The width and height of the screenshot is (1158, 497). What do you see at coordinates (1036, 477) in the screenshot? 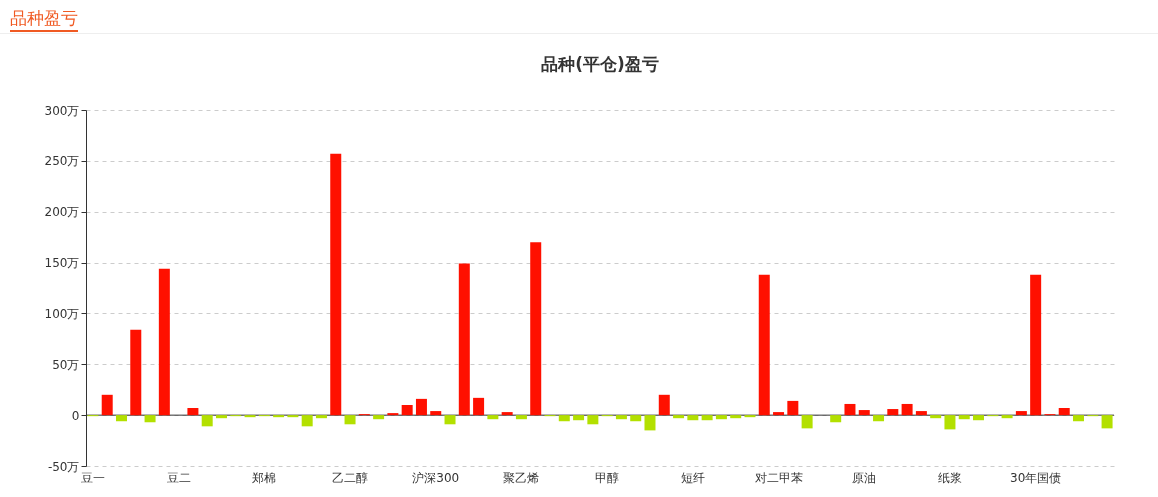
I see `x-tick-label: 30年国债` at bounding box center [1036, 477].